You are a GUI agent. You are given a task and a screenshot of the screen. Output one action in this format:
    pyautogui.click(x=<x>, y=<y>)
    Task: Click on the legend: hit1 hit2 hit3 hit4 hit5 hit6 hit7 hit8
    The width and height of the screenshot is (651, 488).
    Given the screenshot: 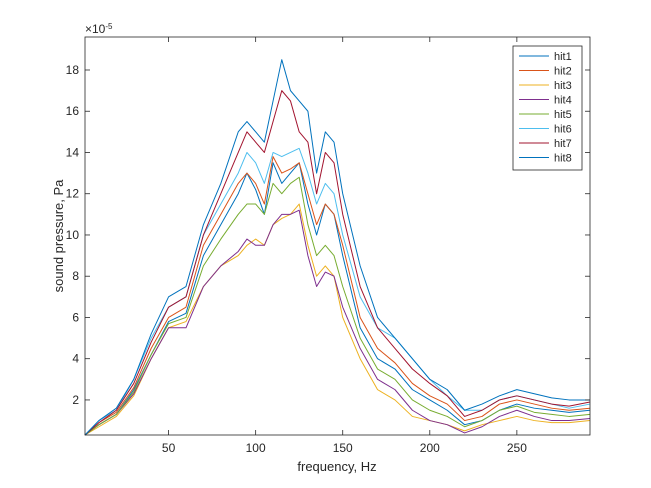 What is the action you would take?
    pyautogui.click(x=547, y=108)
    